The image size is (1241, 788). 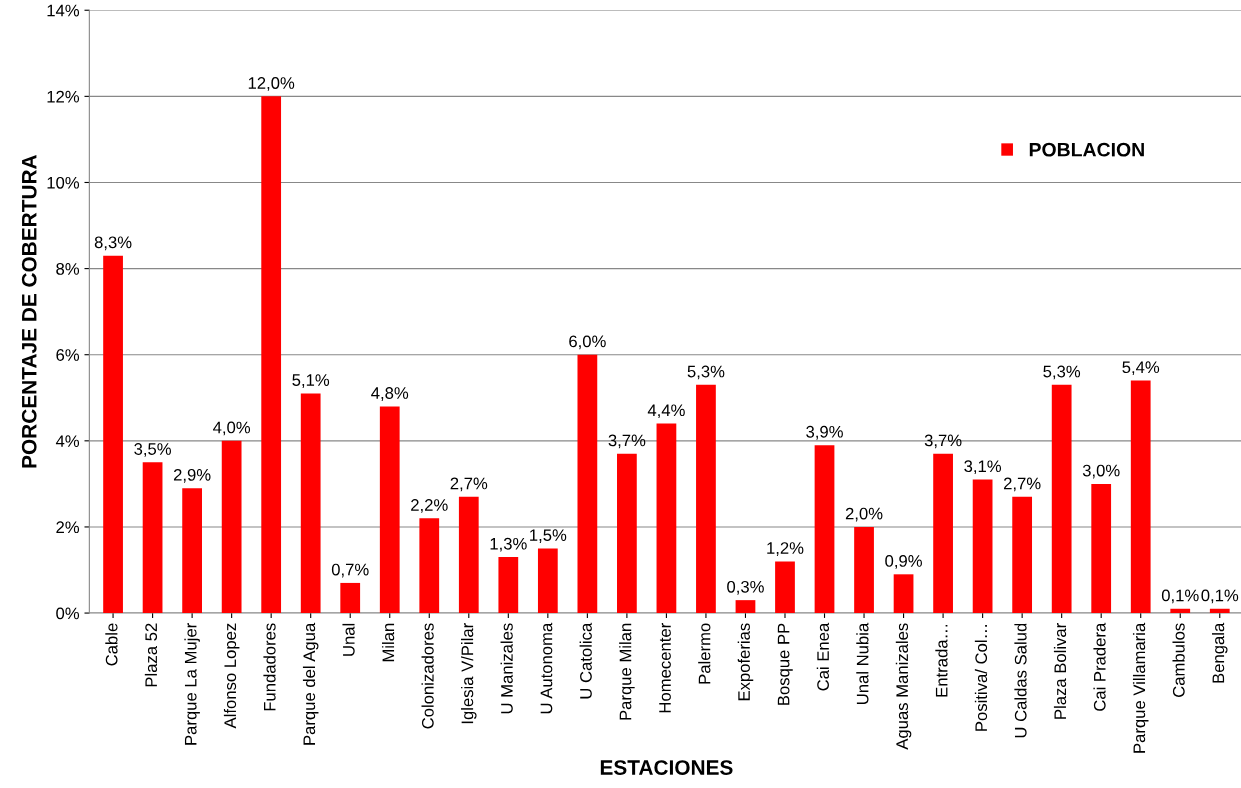 I want to click on data-label: 5,4%, so click(x=1141, y=368).